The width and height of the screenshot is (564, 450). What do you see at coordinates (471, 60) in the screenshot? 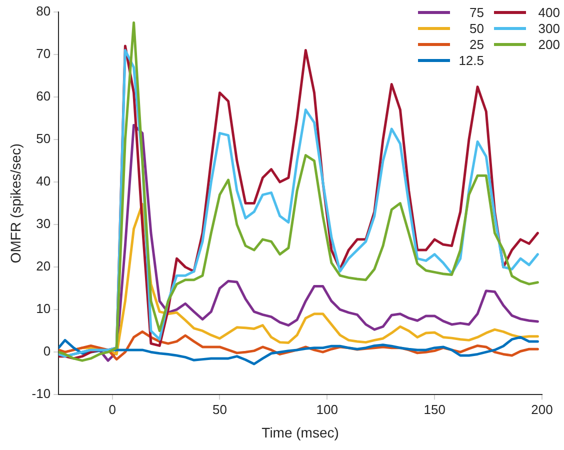
I see `legend-label: 12.5` at bounding box center [471, 60].